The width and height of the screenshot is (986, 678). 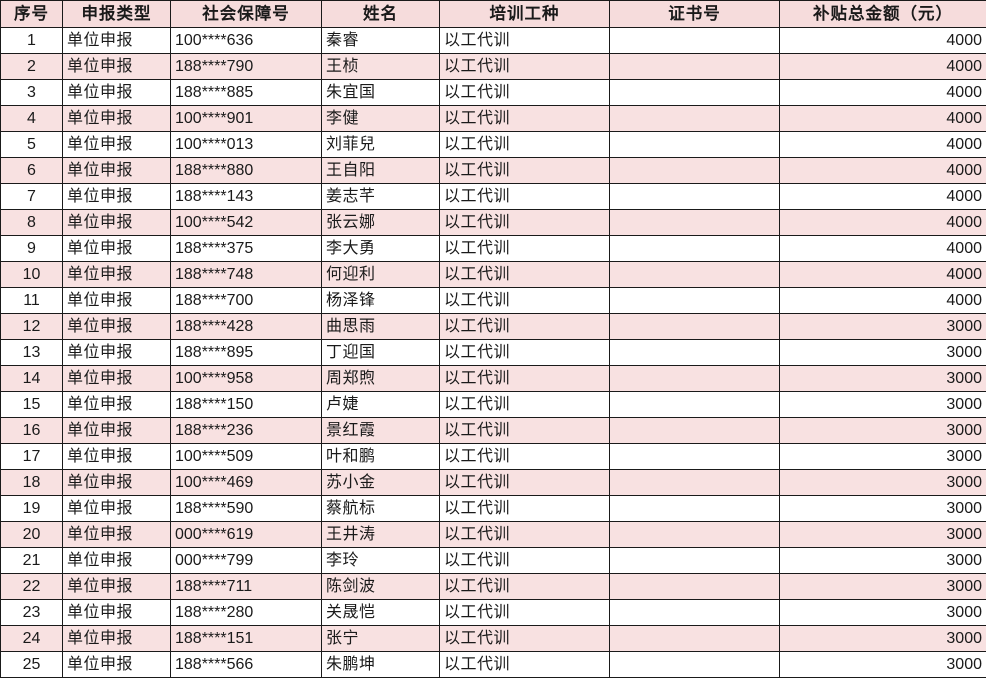 What do you see at coordinates (381, 171) in the screenshot?
I see `cell-name: 王自阳` at bounding box center [381, 171].